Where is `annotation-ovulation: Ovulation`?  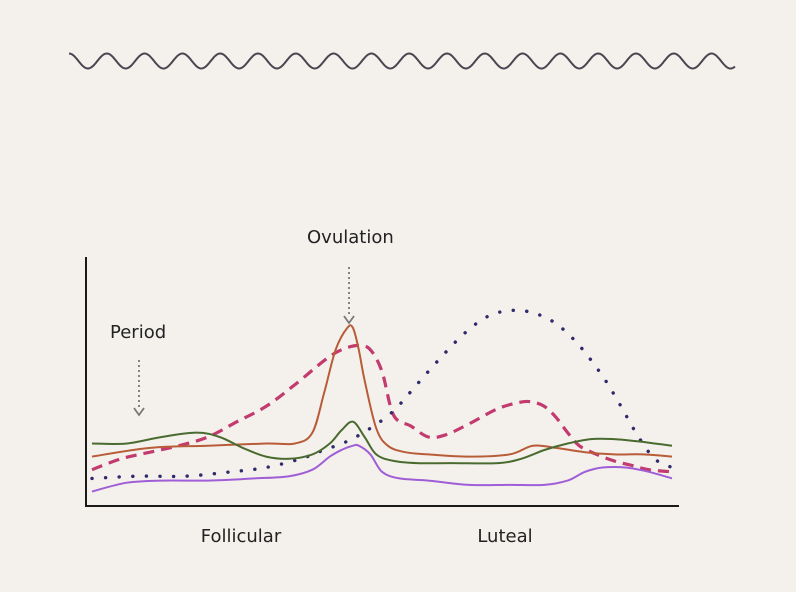
annotation-ovulation: Ovulation is located at coordinates (350, 237).